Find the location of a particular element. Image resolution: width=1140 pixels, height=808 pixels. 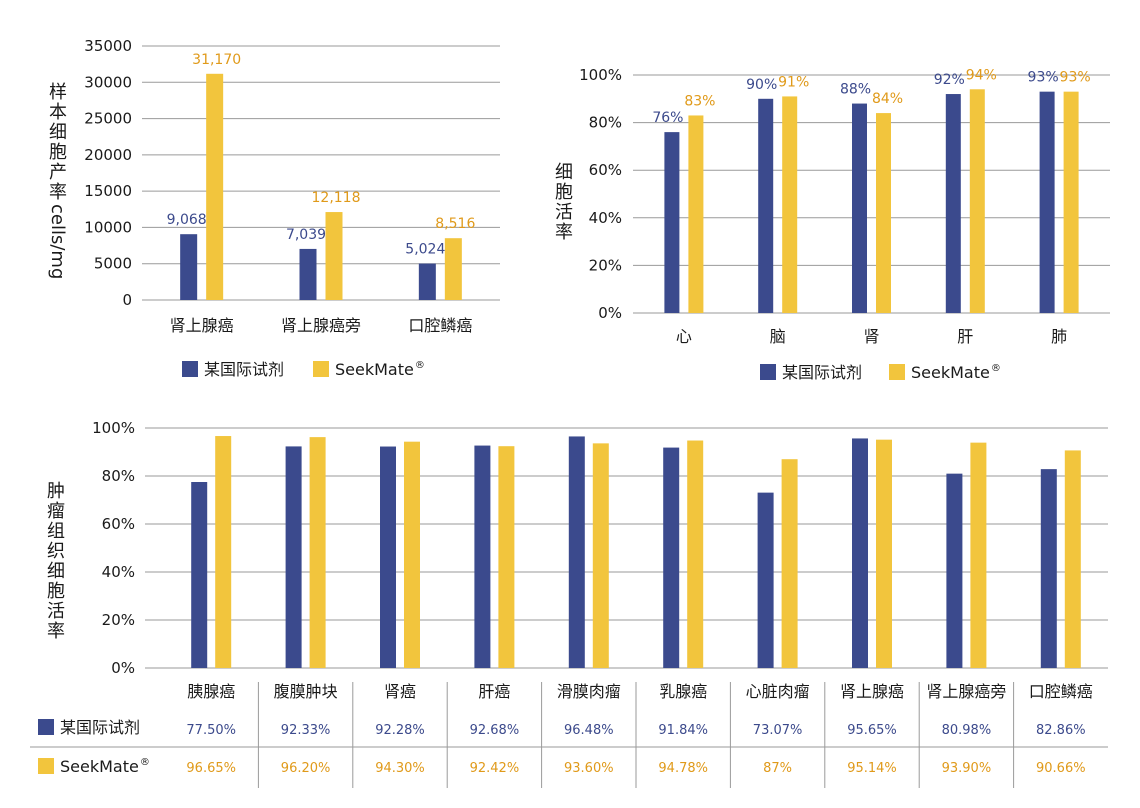

table-cell-reagent: 82.86% is located at coordinates (1061, 730).